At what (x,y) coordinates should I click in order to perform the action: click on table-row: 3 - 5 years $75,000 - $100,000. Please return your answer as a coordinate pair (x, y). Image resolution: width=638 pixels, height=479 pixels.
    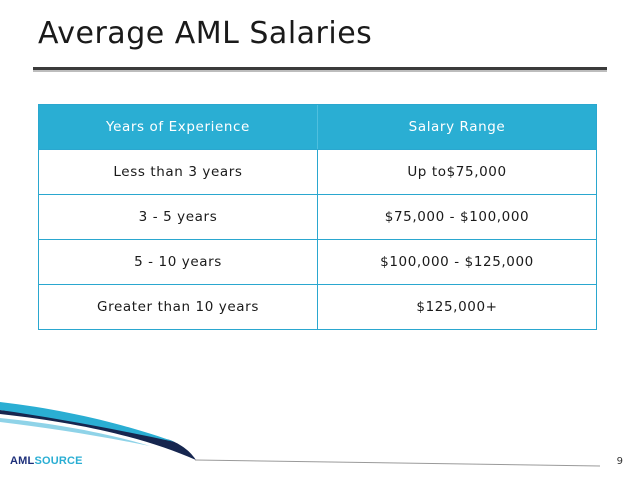
    Looking at the image, I should click on (317, 216).